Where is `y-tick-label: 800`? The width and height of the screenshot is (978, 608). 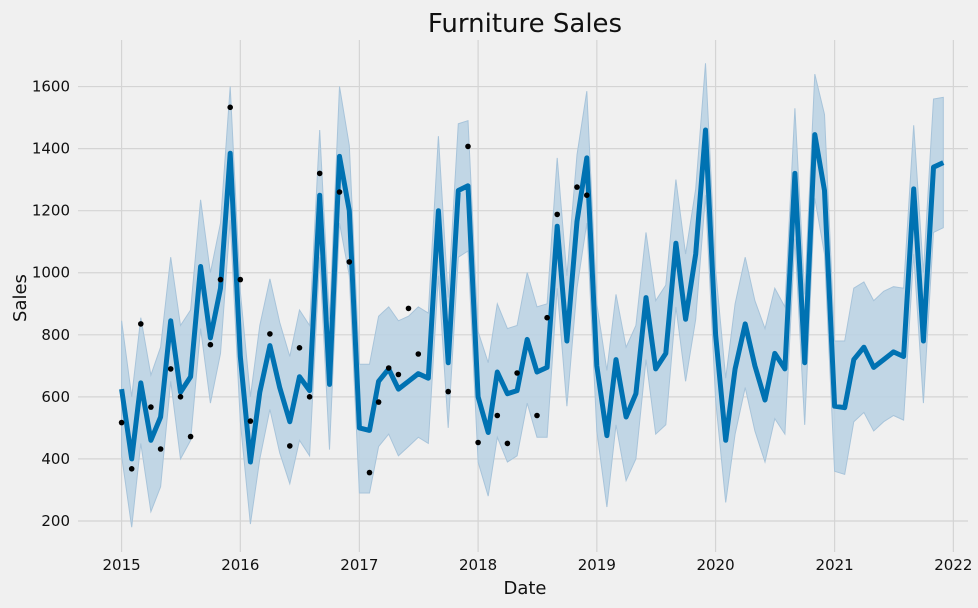
y-tick-label: 800 is located at coordinates (55, 335).